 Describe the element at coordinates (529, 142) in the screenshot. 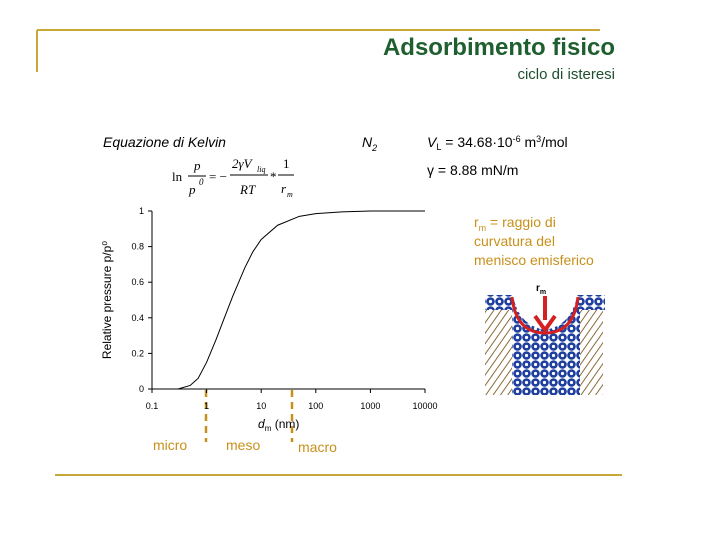

I see `vl-unit: m` at that location.